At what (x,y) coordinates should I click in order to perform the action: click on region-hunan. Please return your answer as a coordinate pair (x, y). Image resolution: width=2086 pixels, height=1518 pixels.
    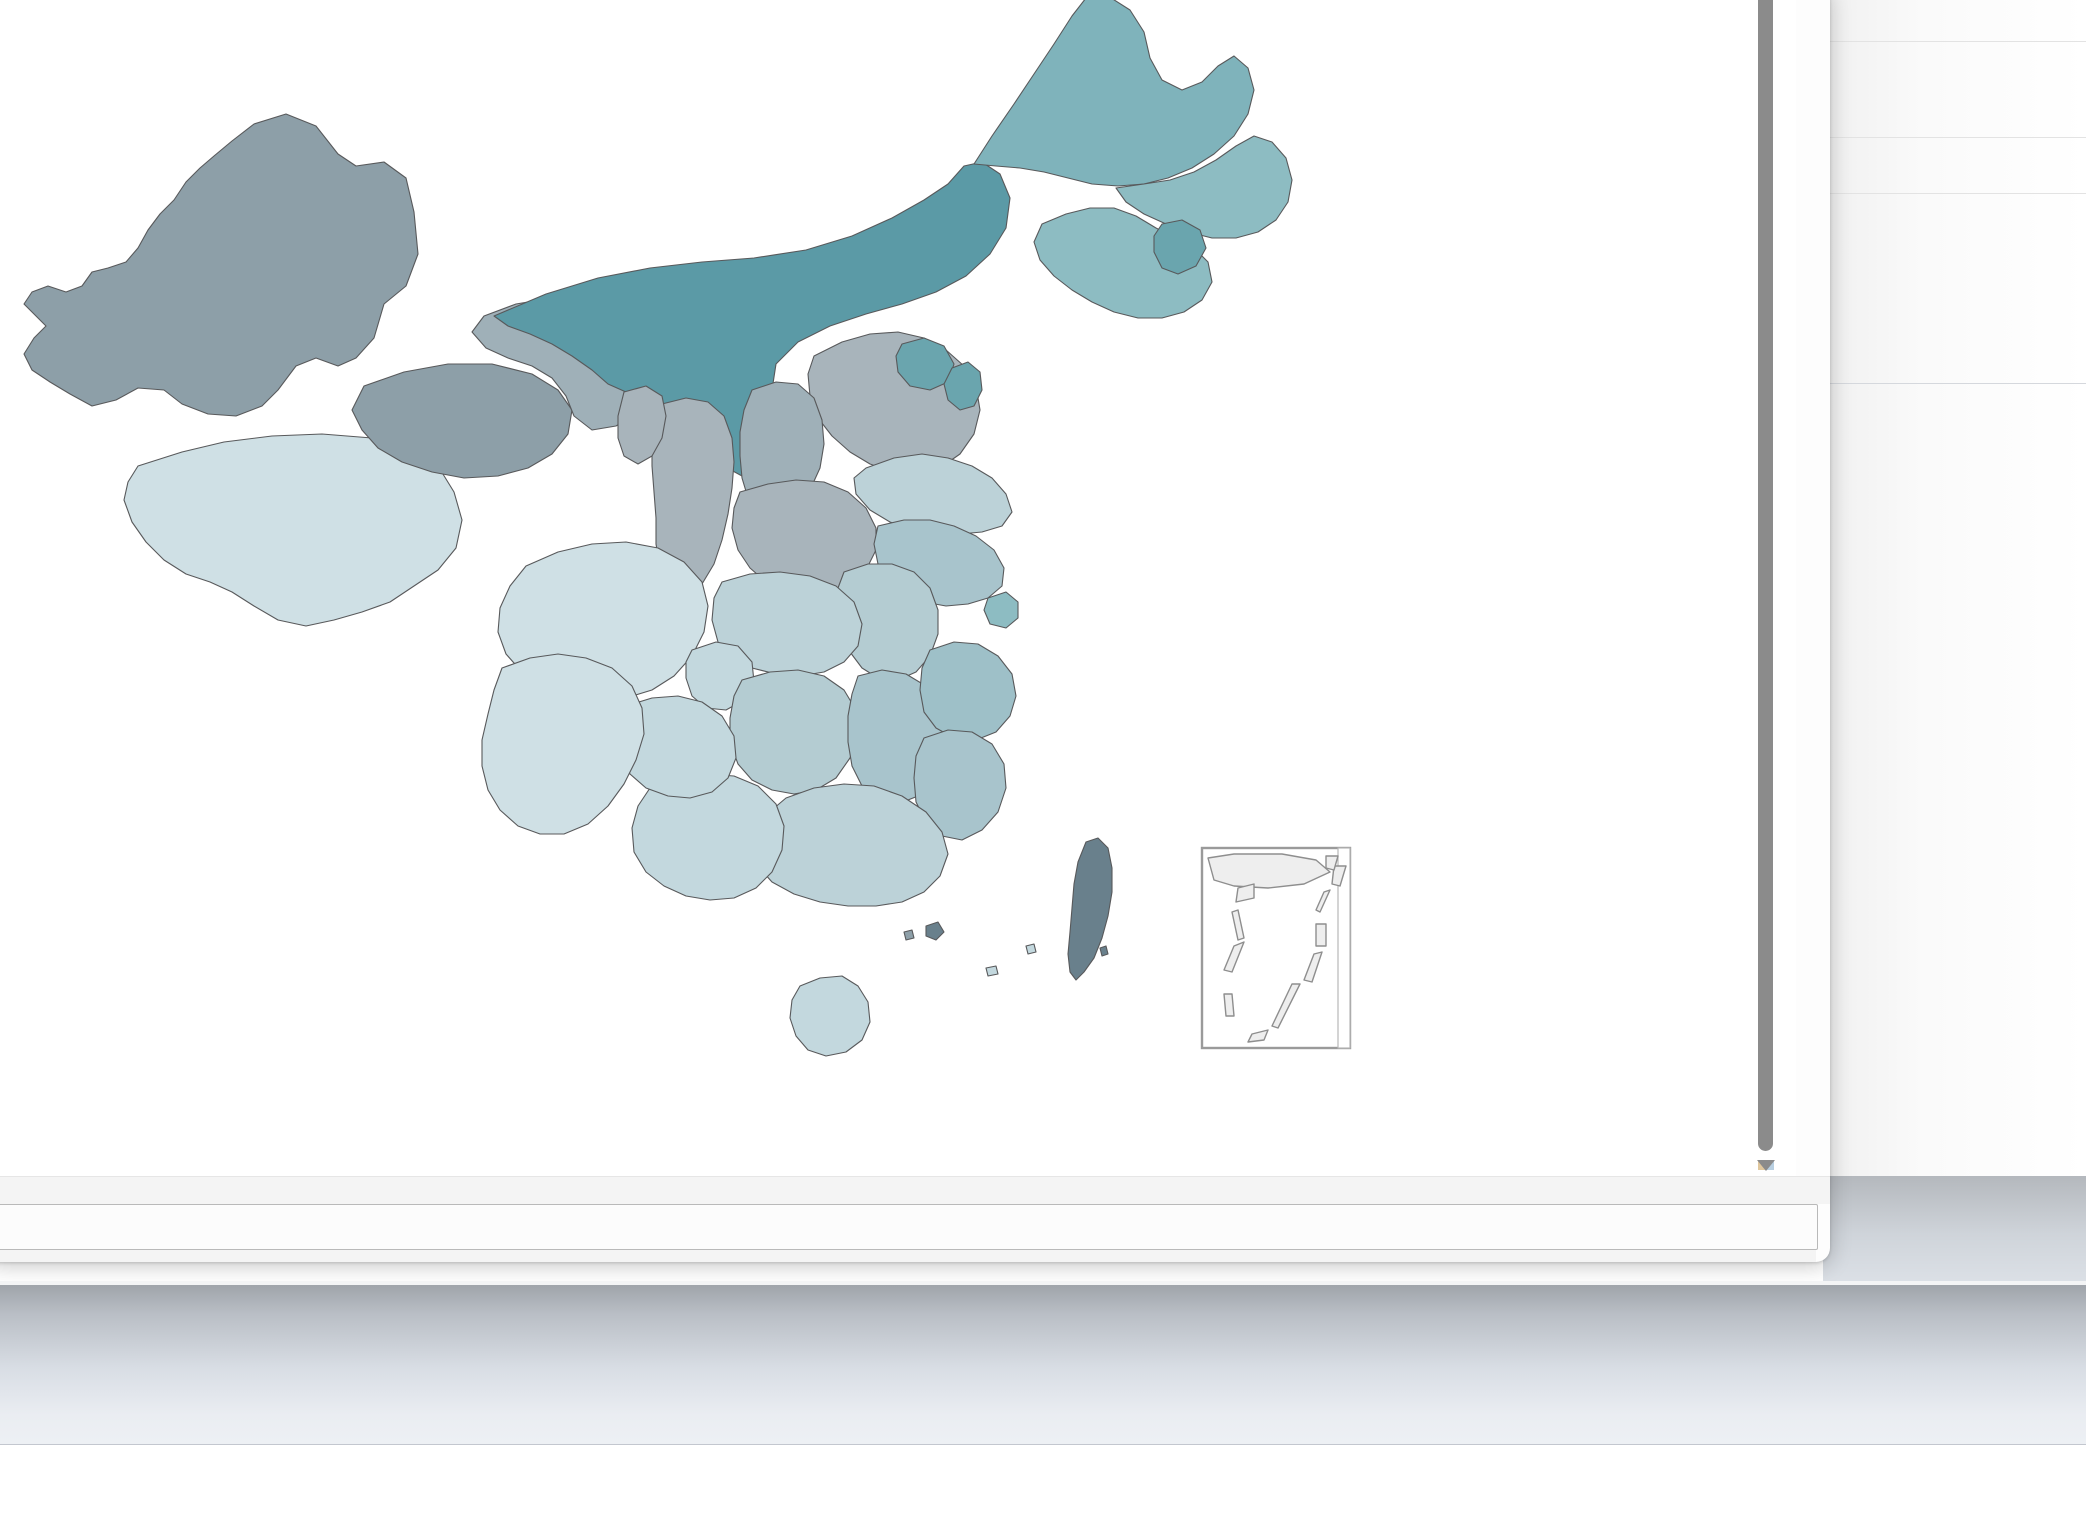
    Looking at the image, I should click on (794, 732).